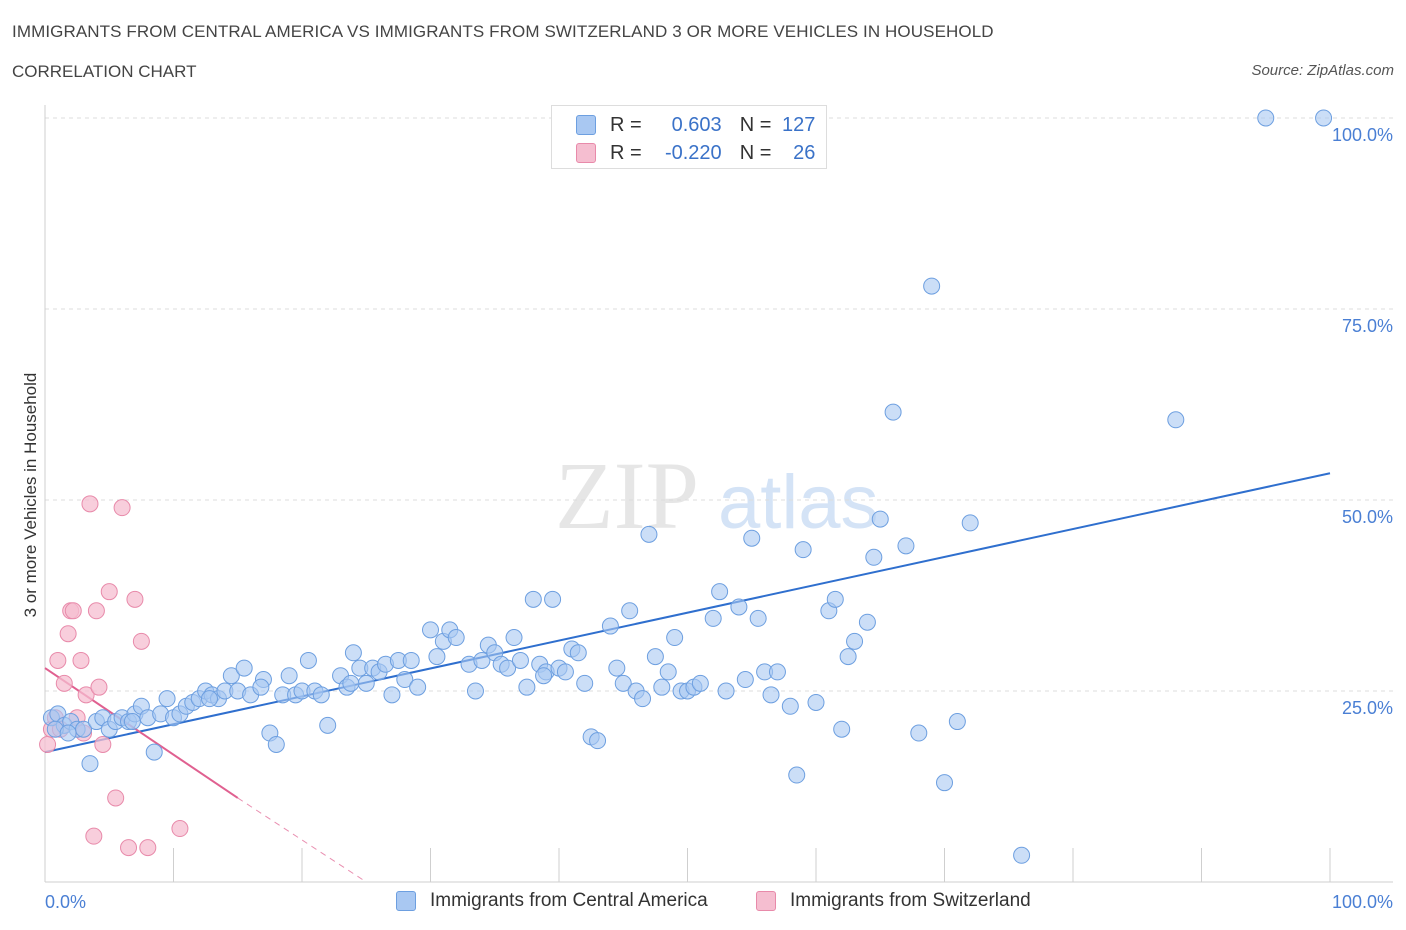  Describe the element at coordinates (798, 502) in the screenshot. I see `watermark-atlas: atlas` at that location.